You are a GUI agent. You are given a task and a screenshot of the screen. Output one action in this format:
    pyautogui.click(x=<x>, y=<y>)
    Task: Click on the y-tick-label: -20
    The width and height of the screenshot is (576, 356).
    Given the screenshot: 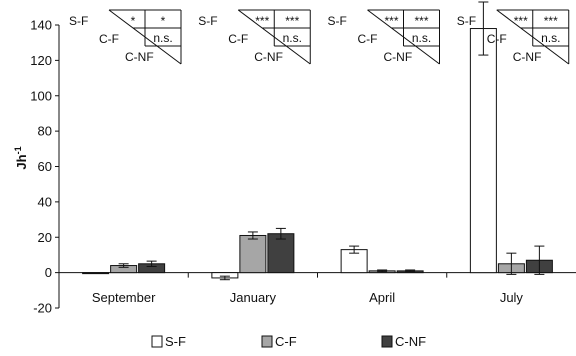 What is the action you would take?
    pyautogui.click(x=42, y=308)
    